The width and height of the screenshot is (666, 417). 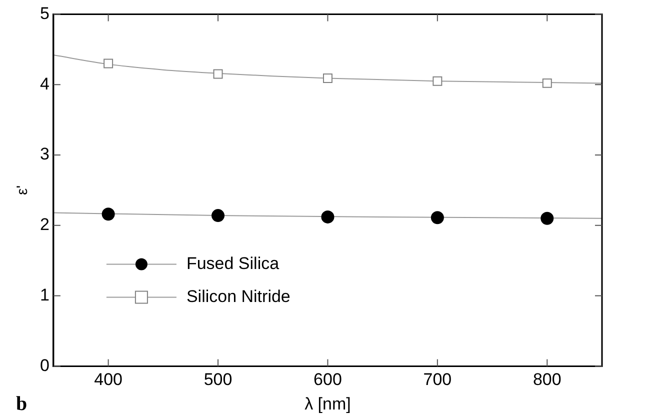 What do you see at coordinates (45, 224) in the screenshot?
I see `y-tick-label: 2` at bounding box center [45, 224].